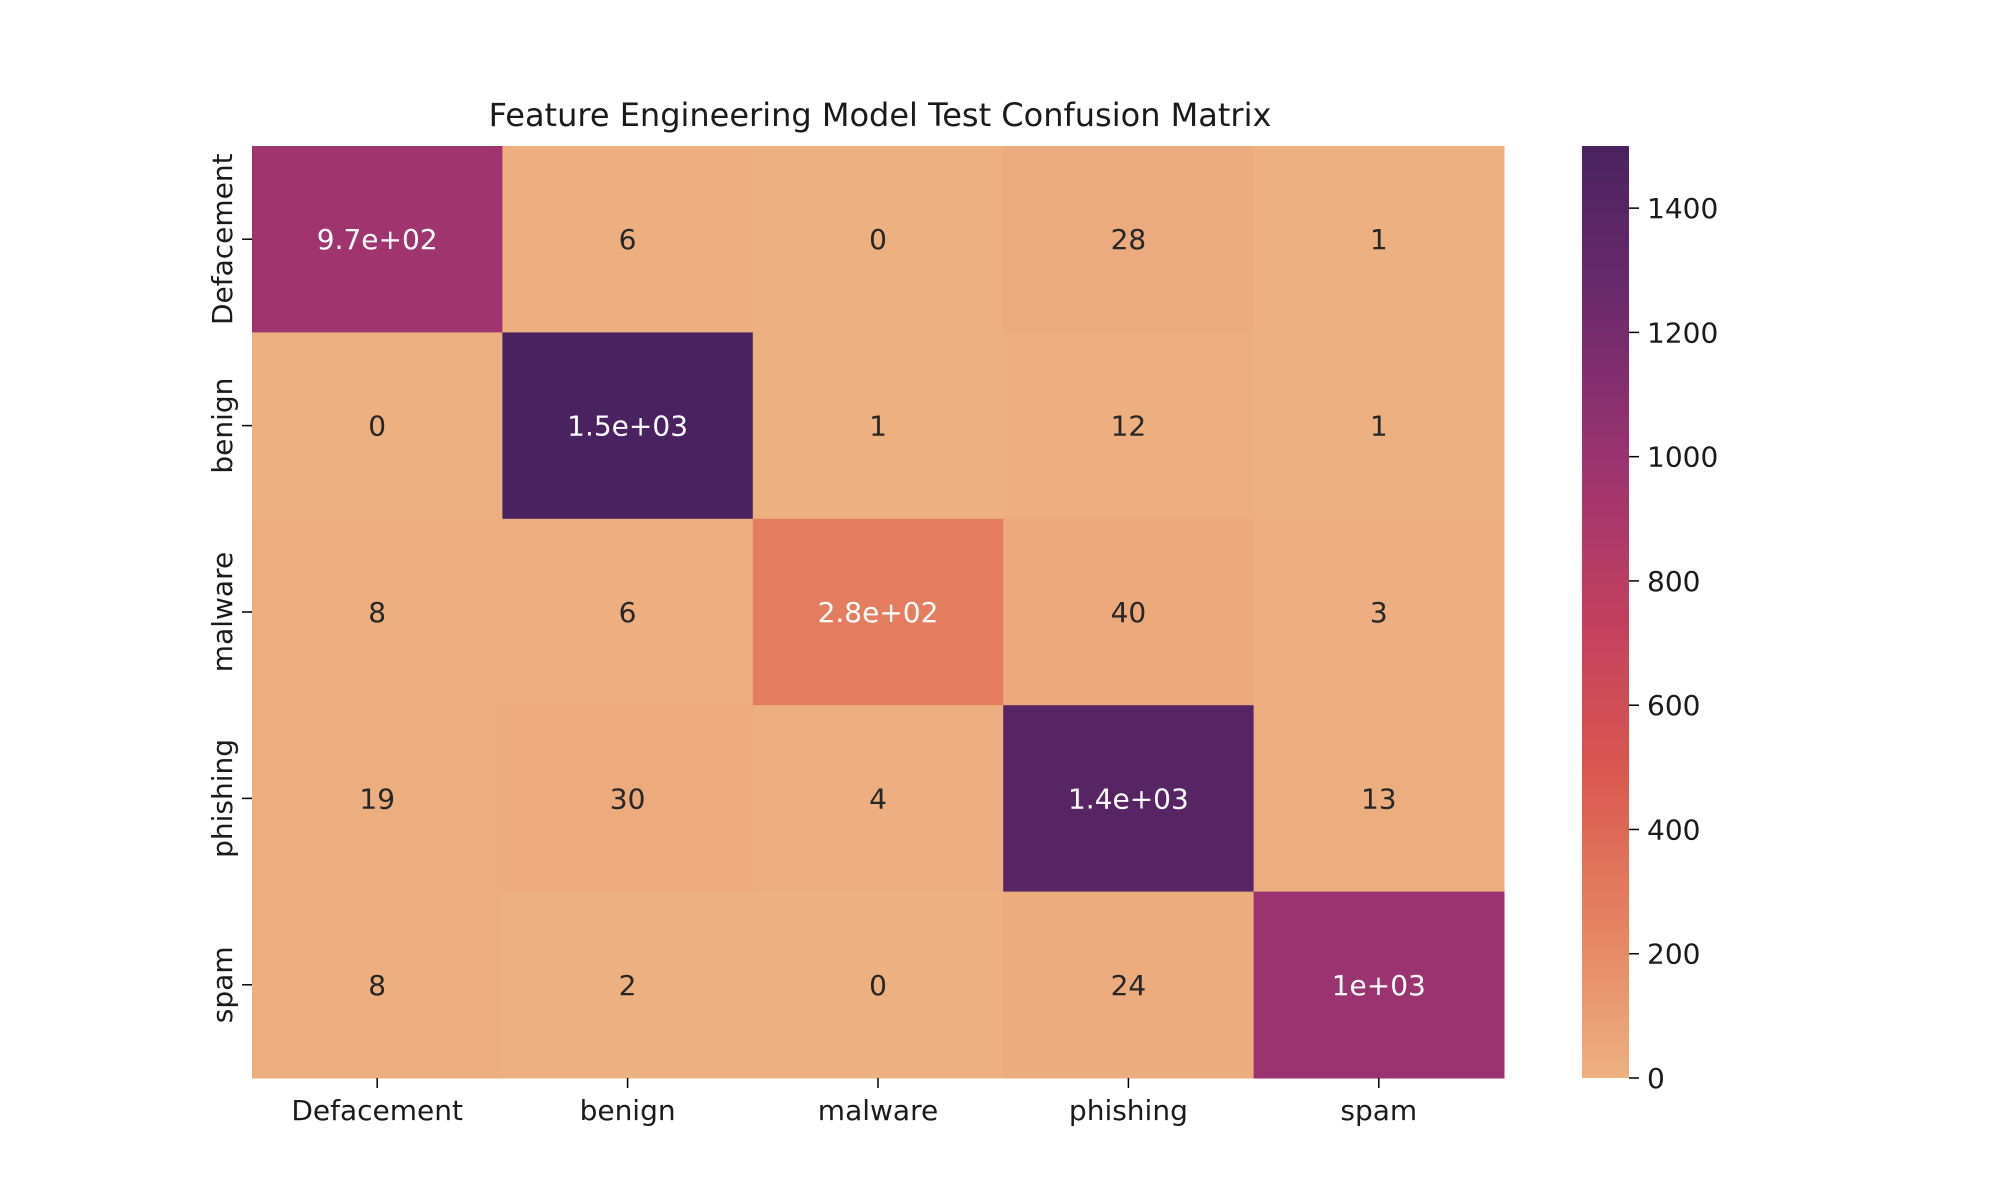 Image resolution: width=2000 pixels, height=1200 pixels. What do you see at coordinates (1682, 457) in the screenshot?
I see `colorbar-tick-label: 1000` at bounding box center [1682, 457].